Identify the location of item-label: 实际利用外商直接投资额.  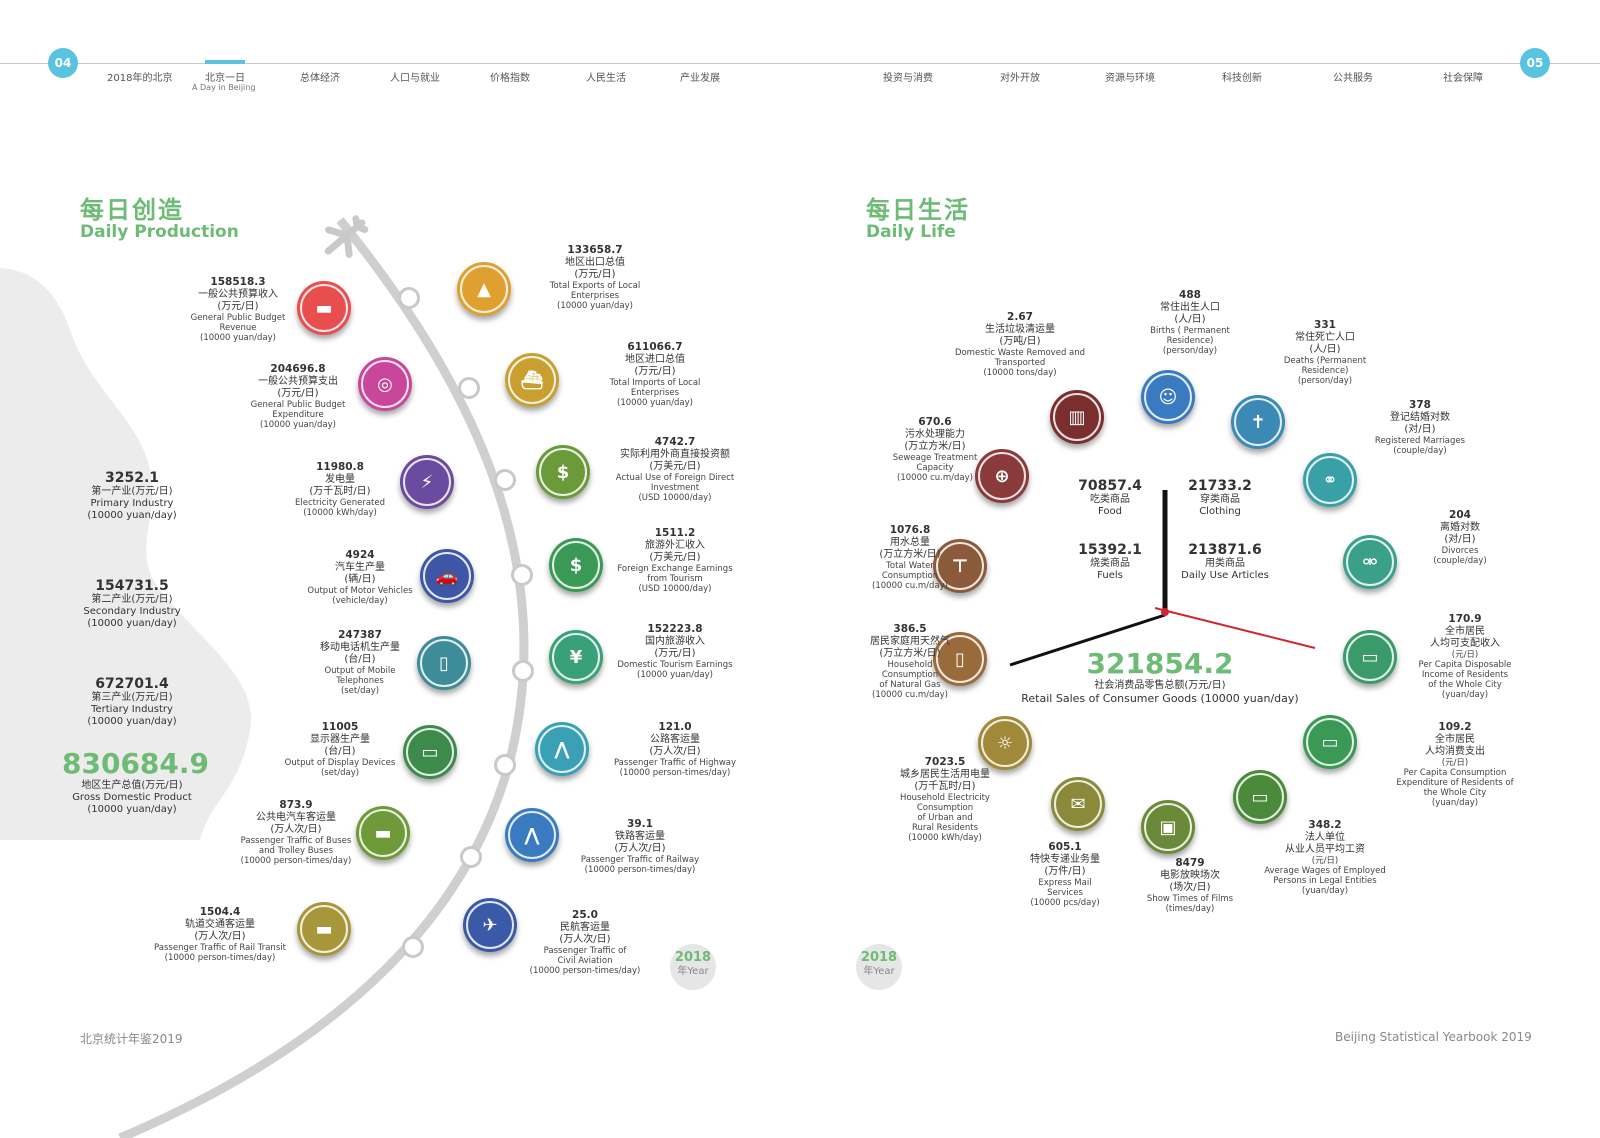
(675, 454).